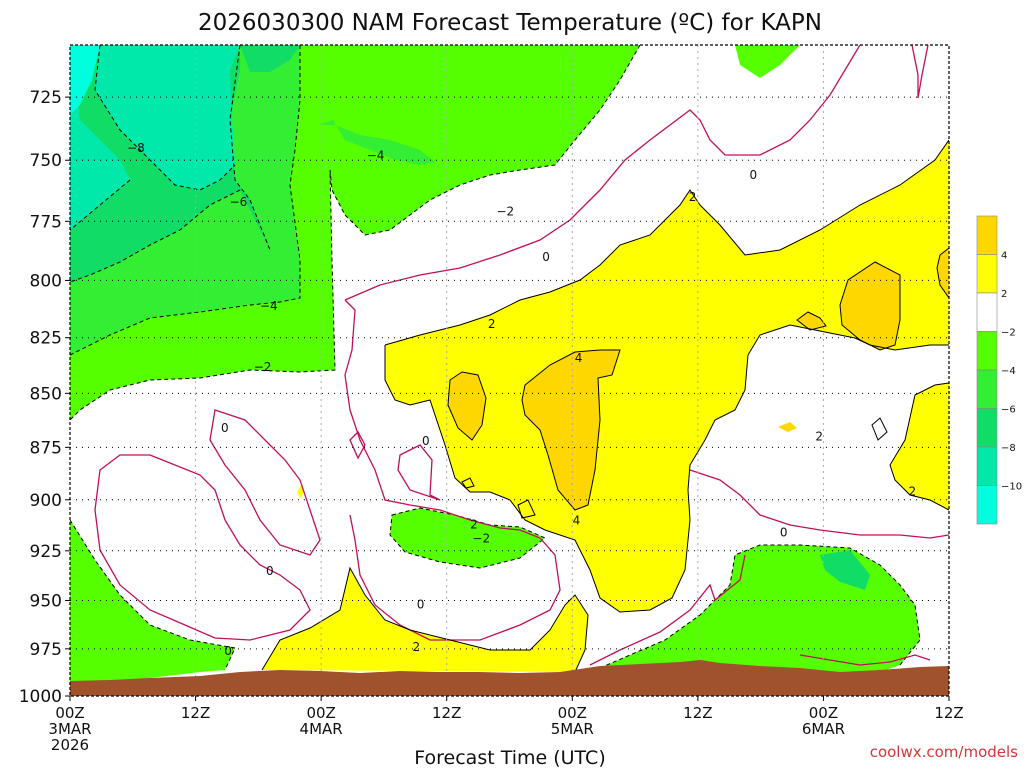 This screenshot has height=768, width=1024. I want to click on zero-contour-bottom, so click(667, 610).